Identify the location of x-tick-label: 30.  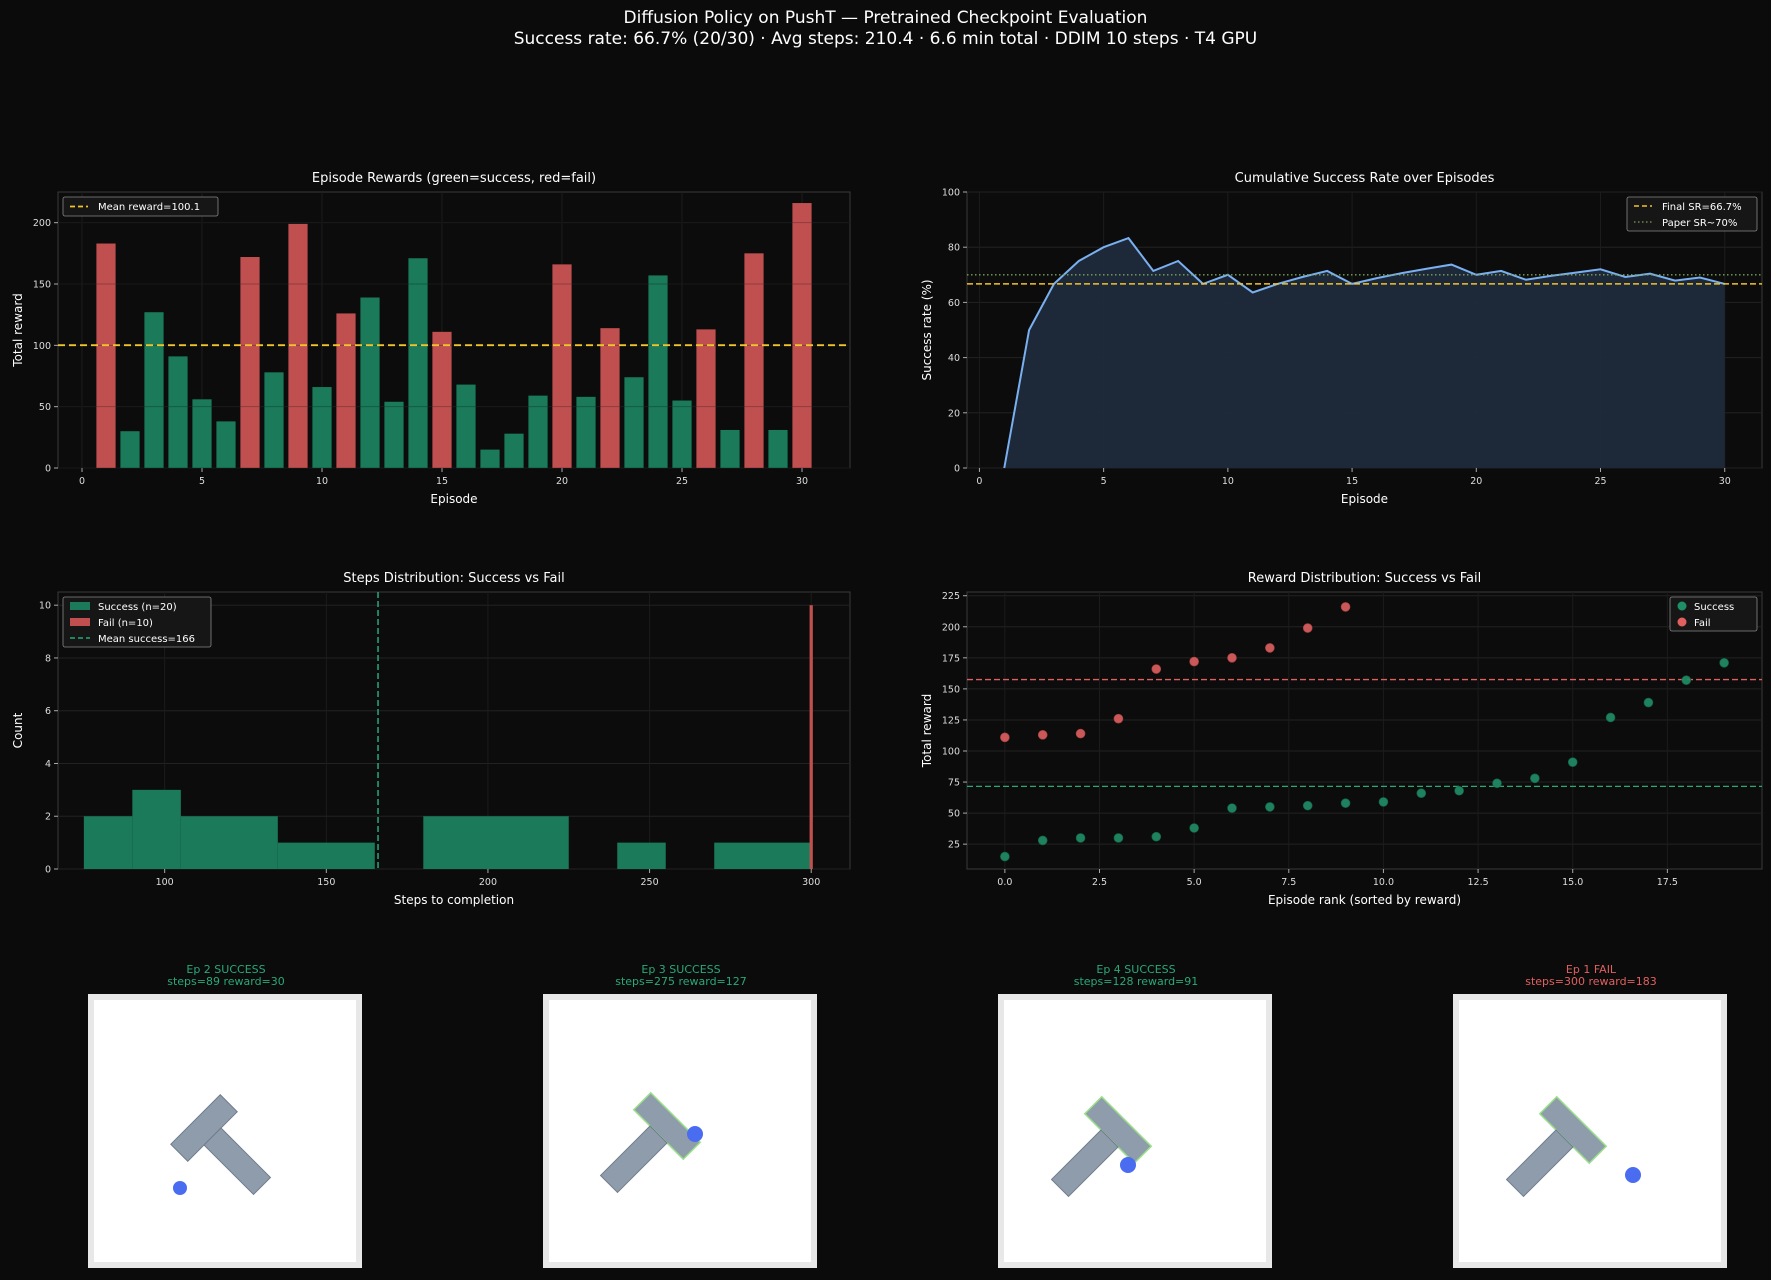
(802, 481).